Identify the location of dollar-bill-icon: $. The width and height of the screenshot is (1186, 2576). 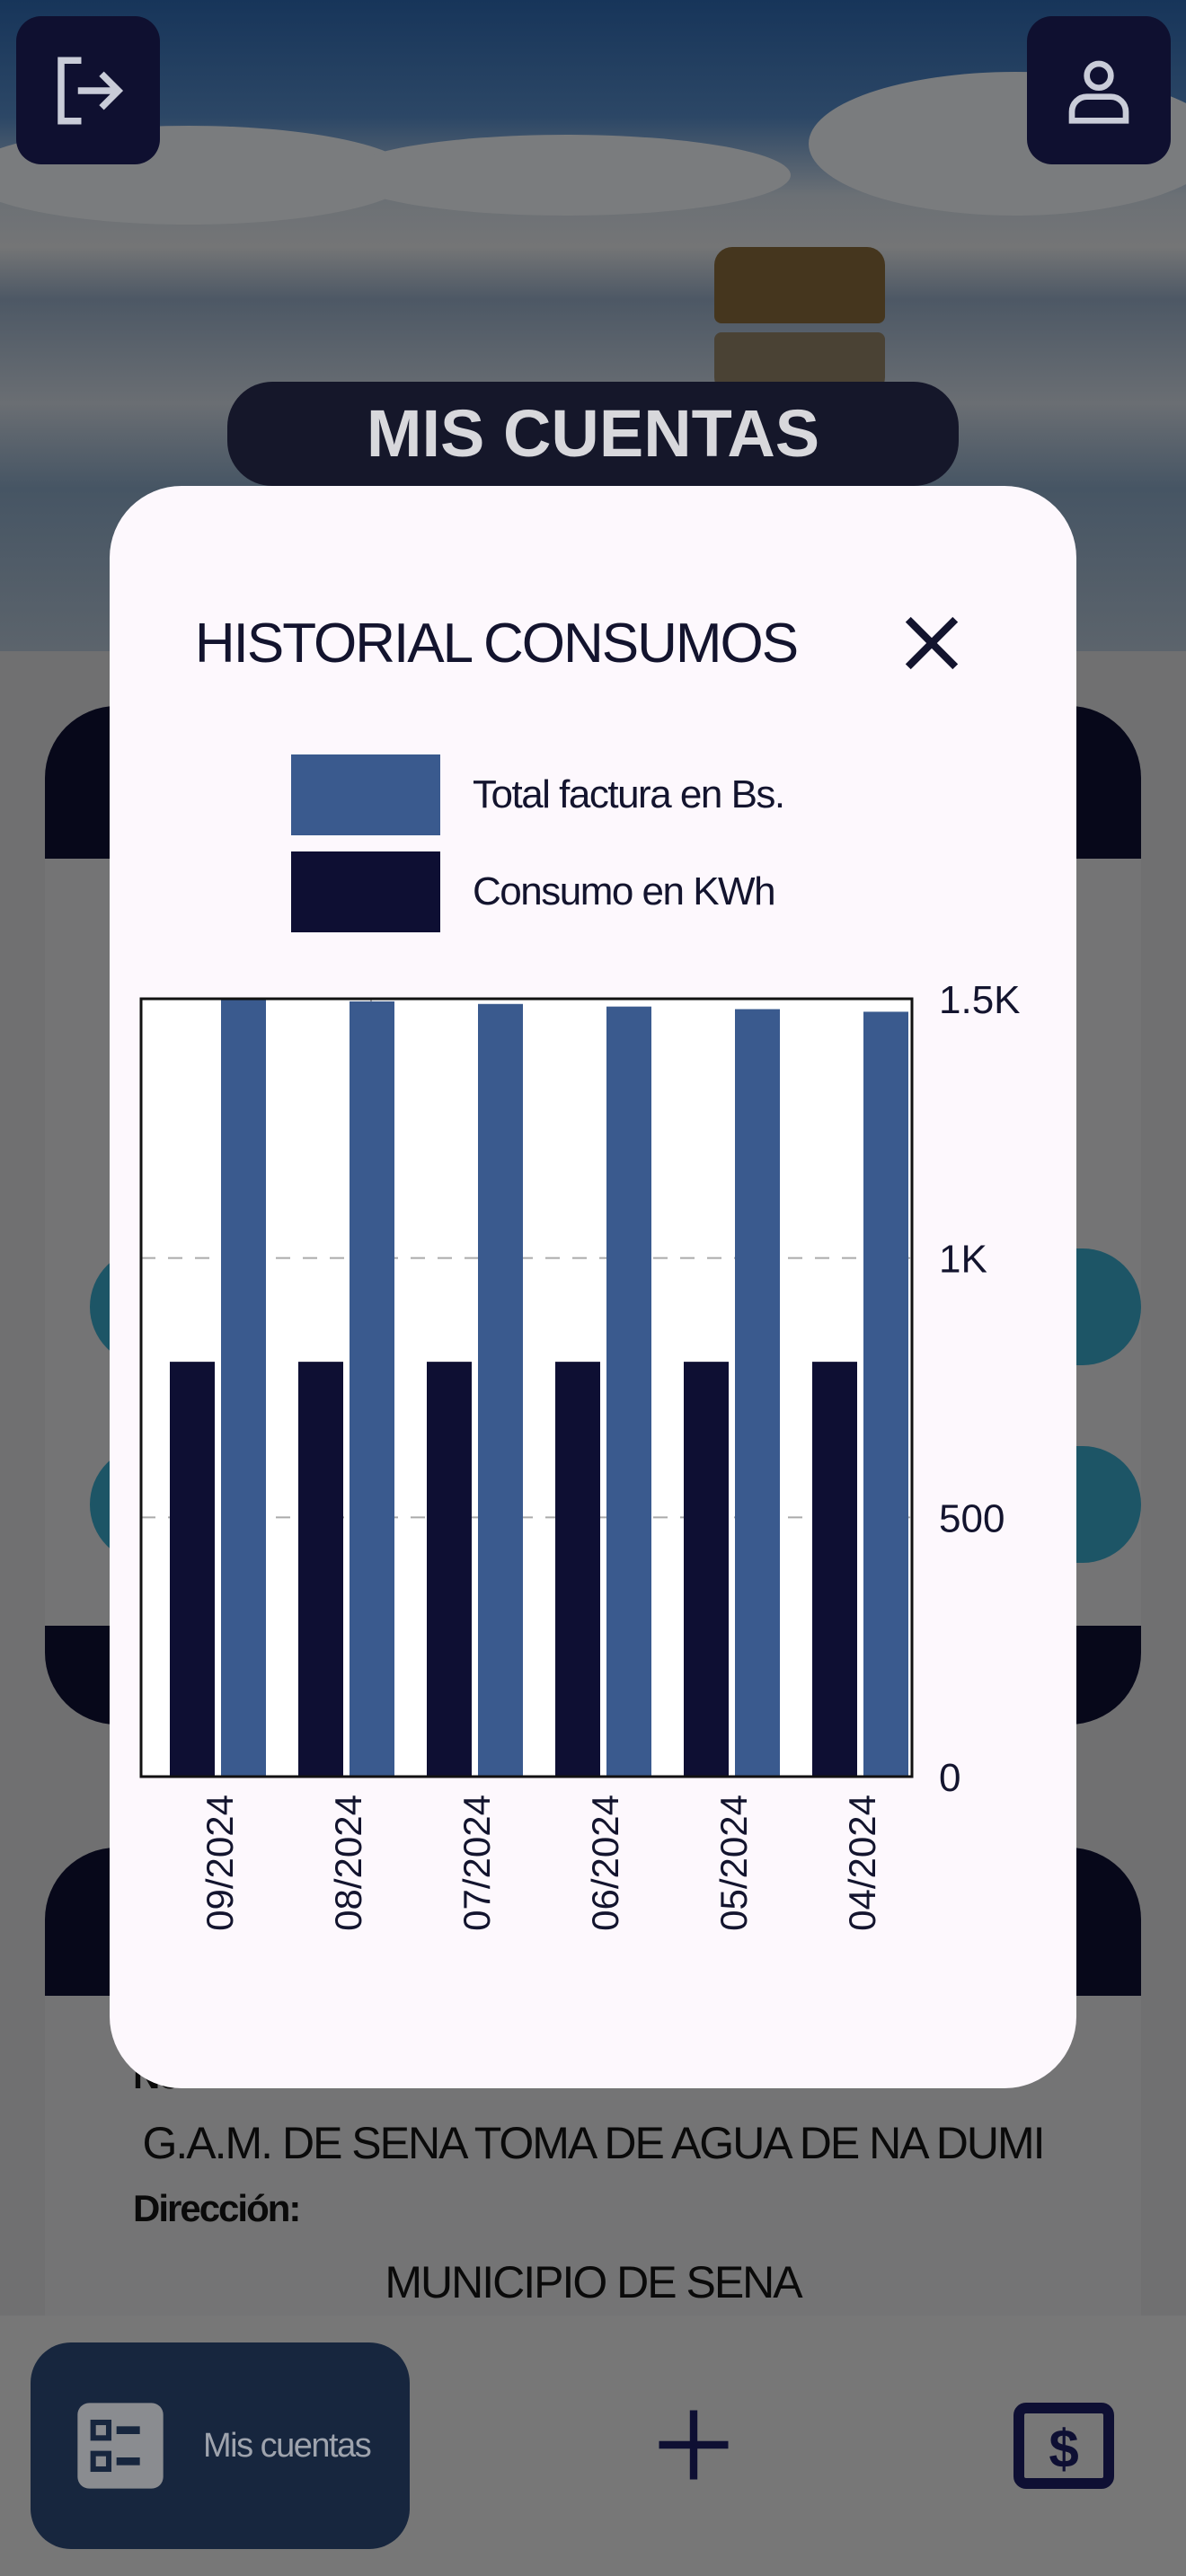
(1063, 2446).